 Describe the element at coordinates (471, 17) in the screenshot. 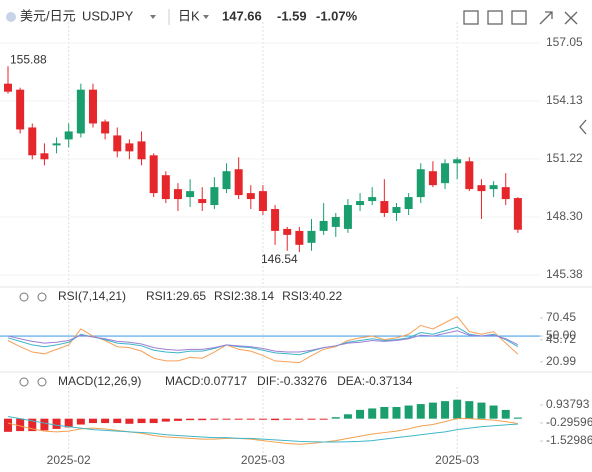

I see `indicator-button` at that location.